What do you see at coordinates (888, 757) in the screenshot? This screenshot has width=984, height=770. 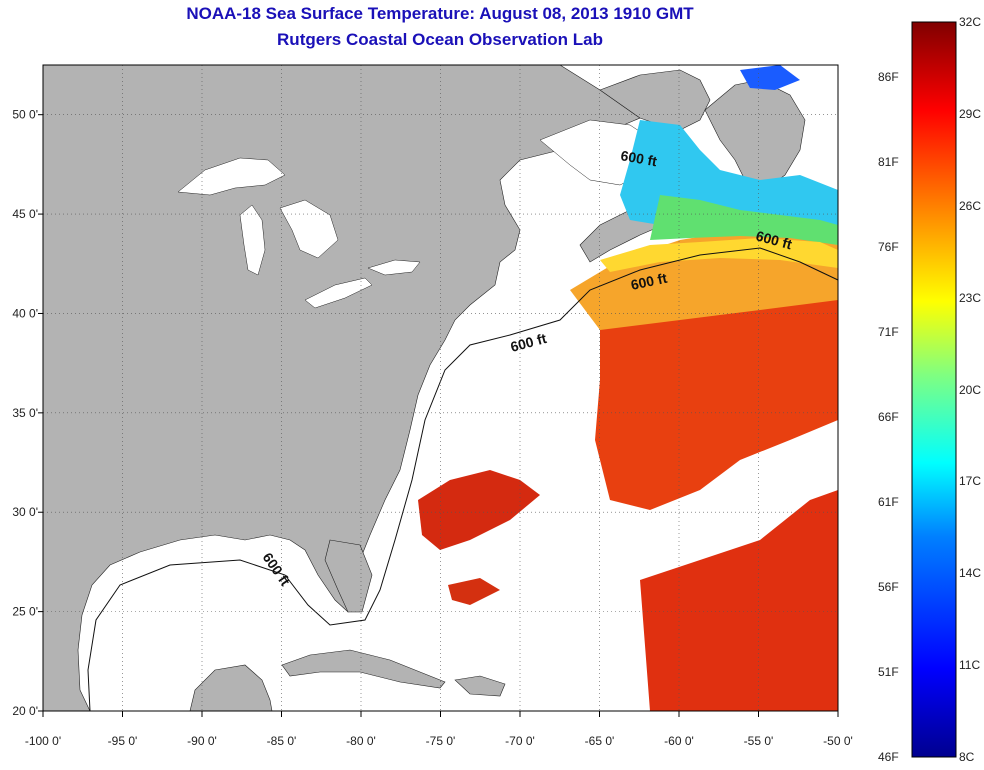 I see `colorbar-fahrenheit-label: 46F` at bounding box center [888, 757].